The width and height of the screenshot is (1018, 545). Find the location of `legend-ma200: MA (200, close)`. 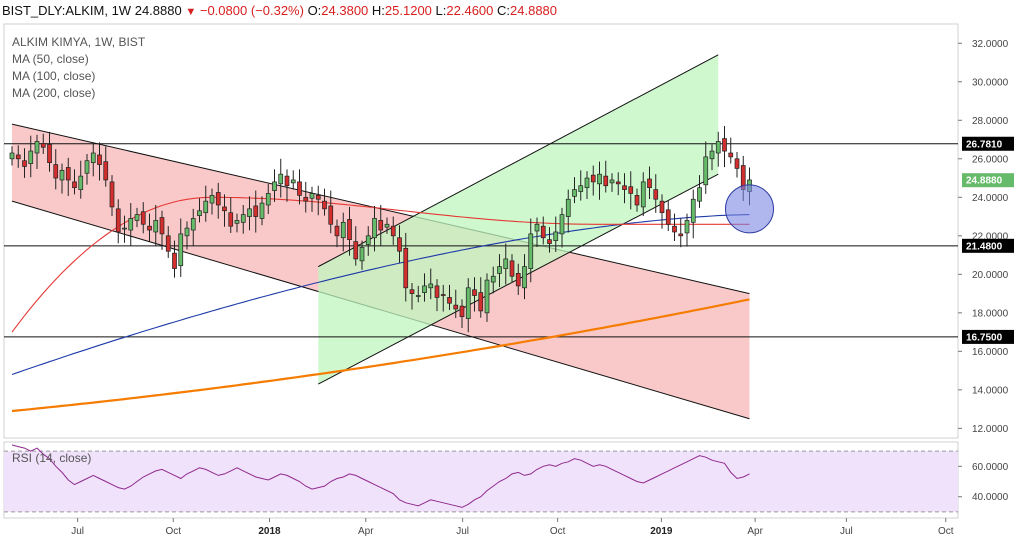

legend-ma200: MA (200, close) is located at coordinates (54, 93).